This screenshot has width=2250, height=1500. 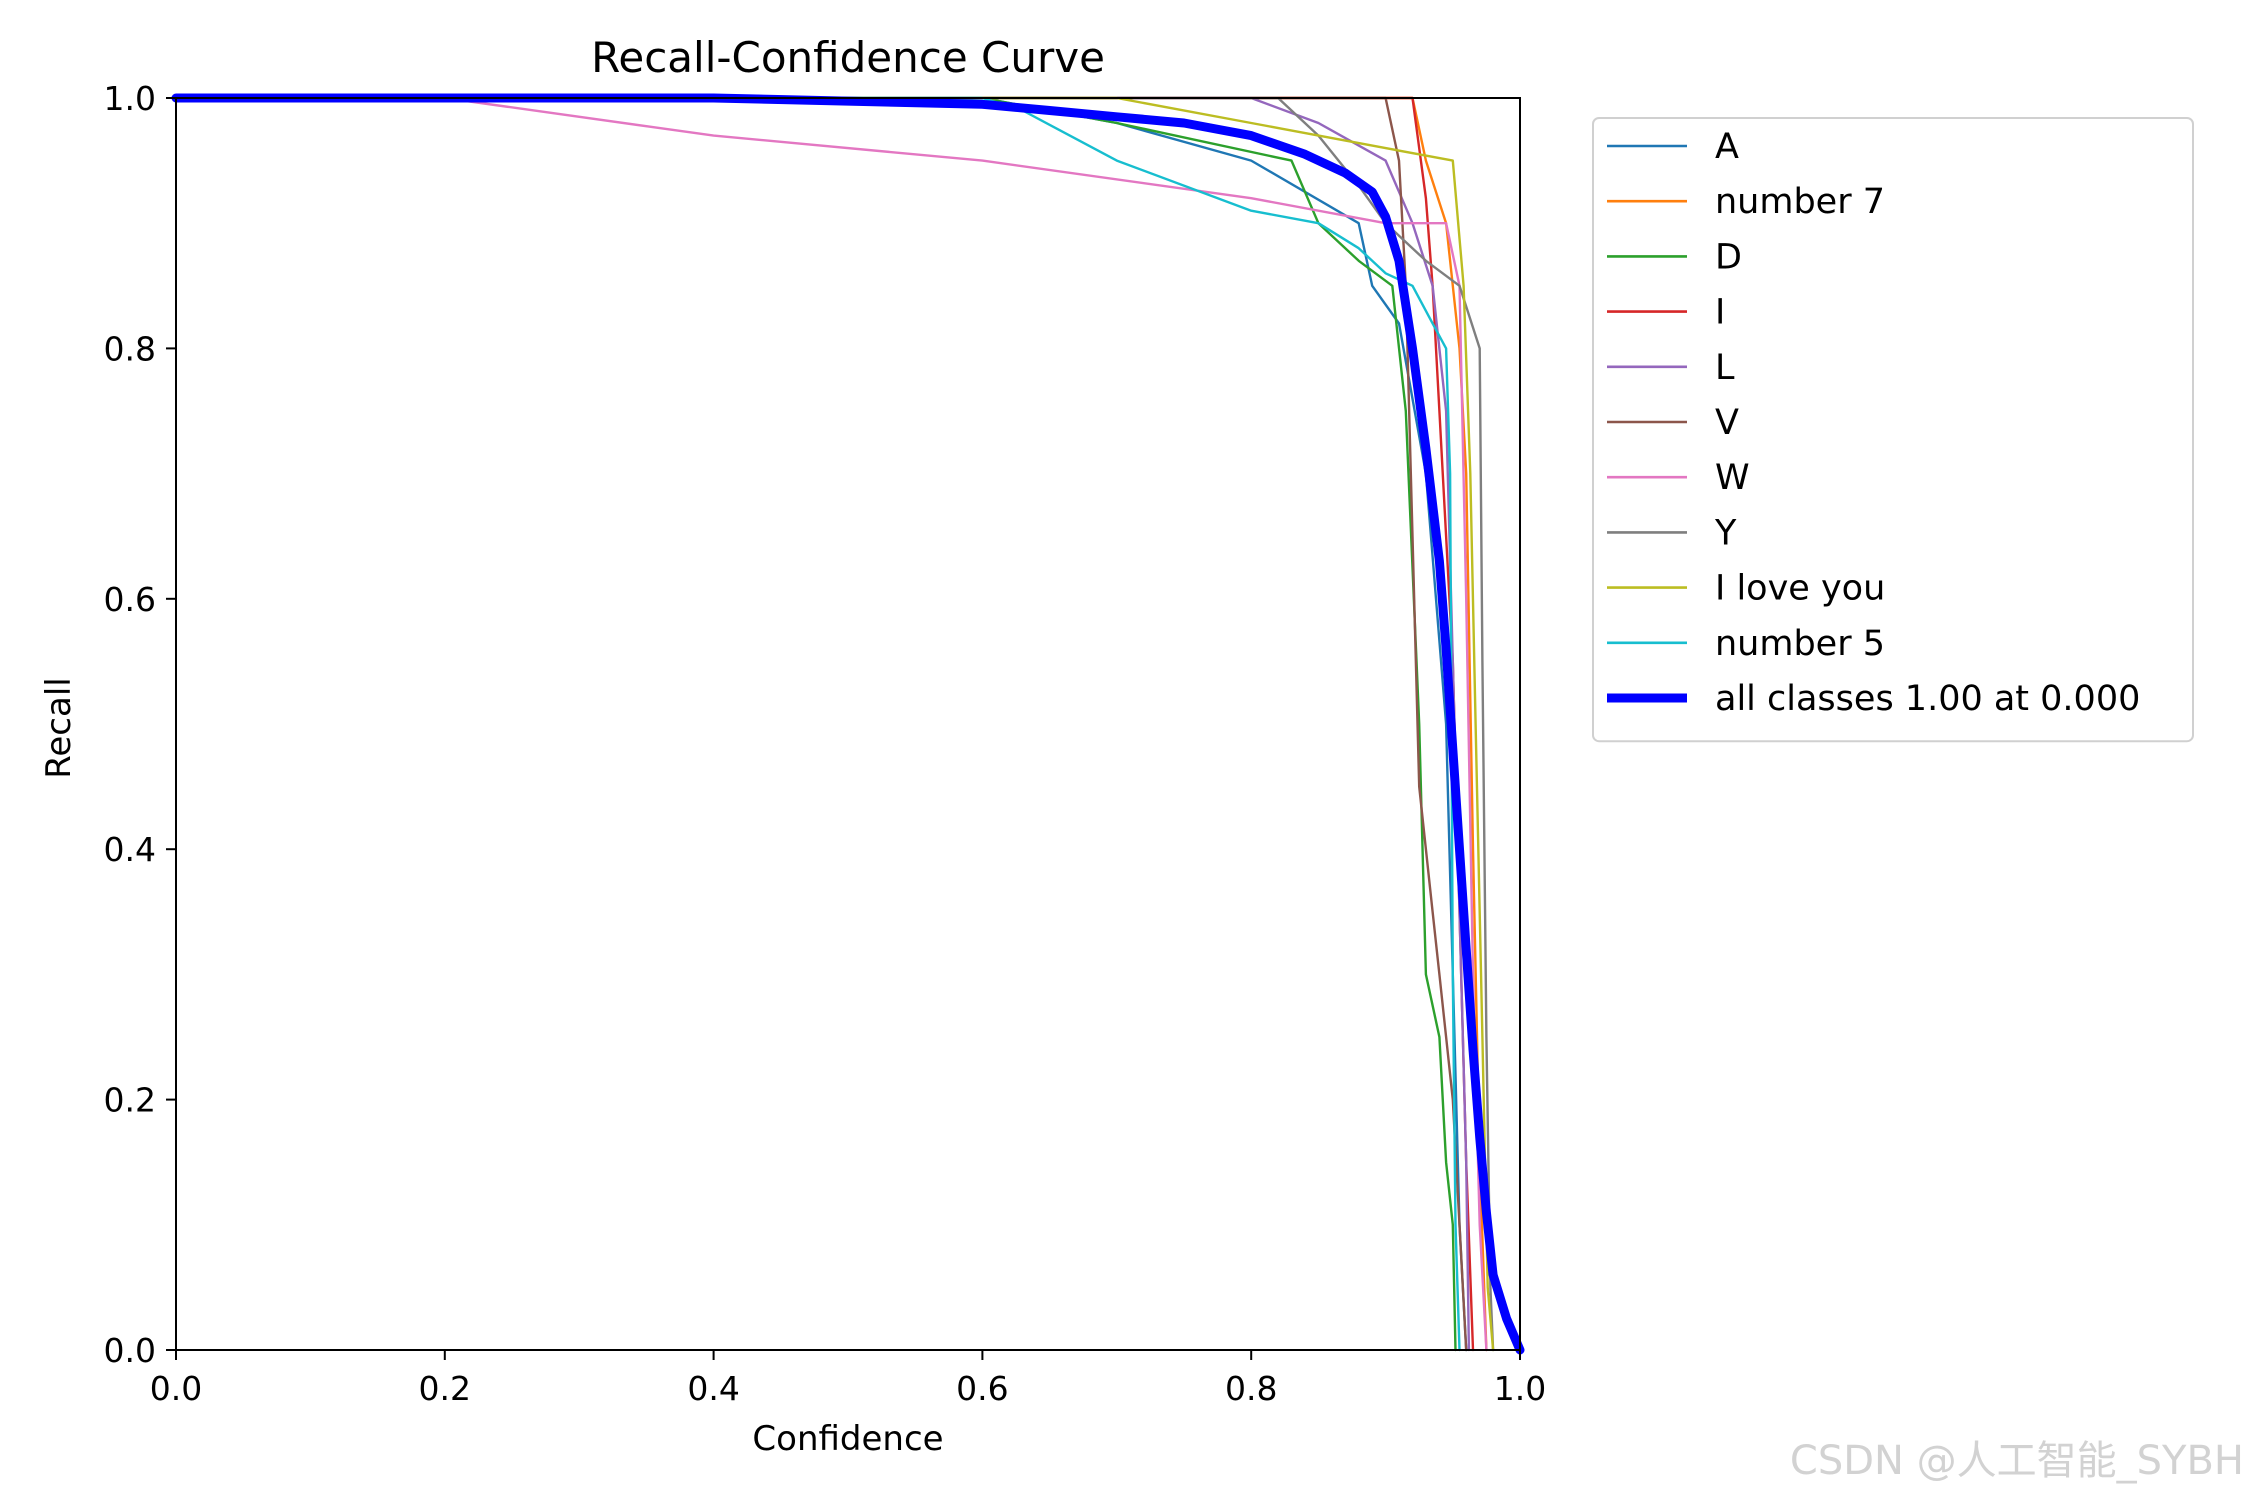 I want to click on legend-label: W, so click(x=1732, y=478).